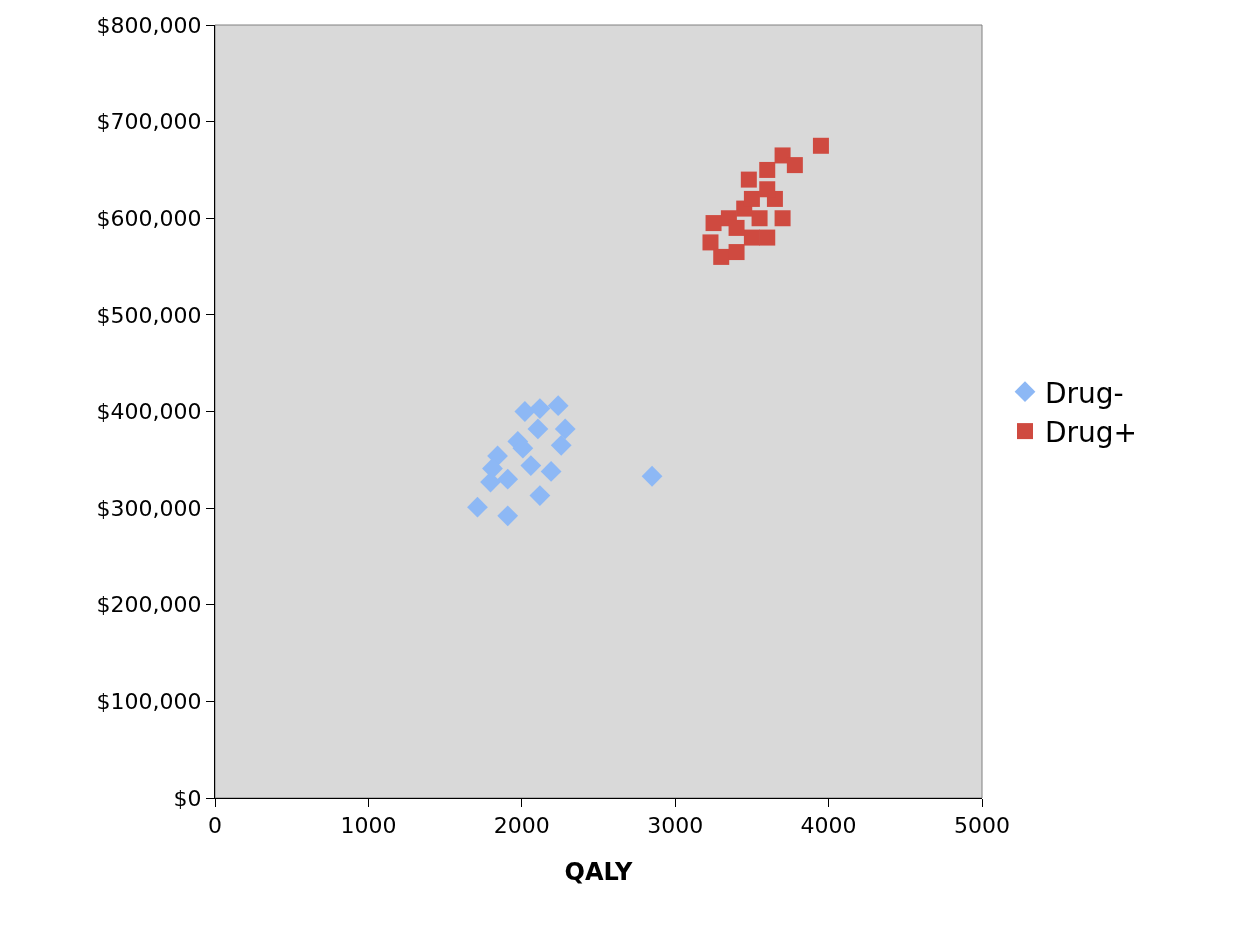 This screenshot has width=1247, height=928. I want to click on y-tick-label: $200,000, so click(149, 605).